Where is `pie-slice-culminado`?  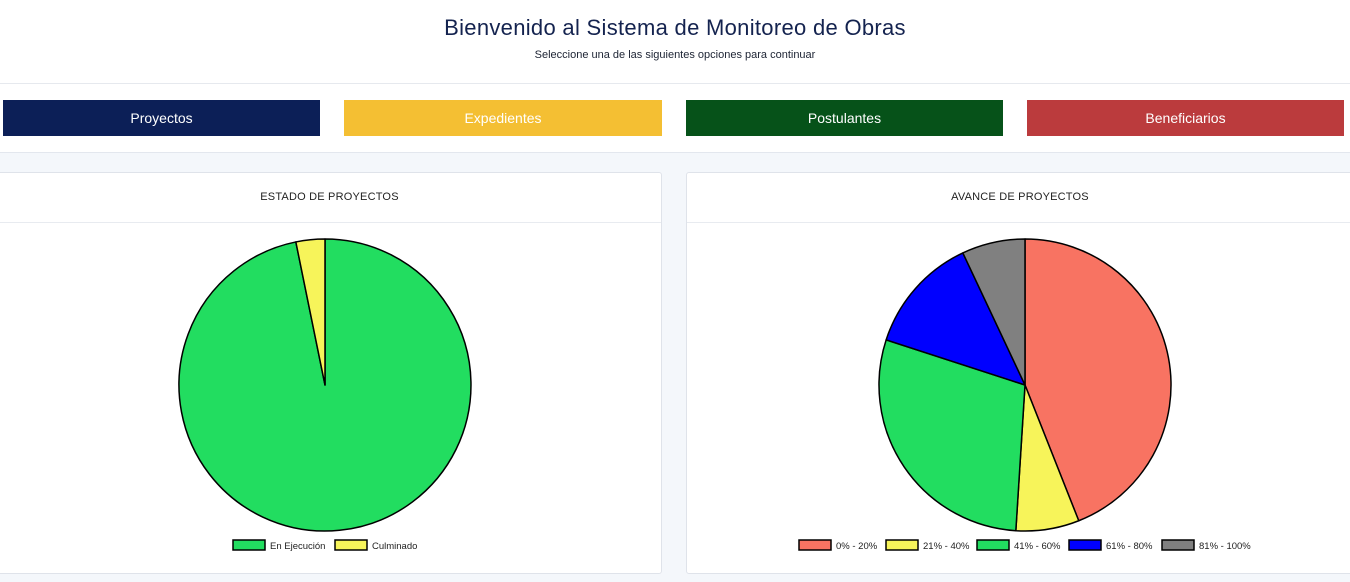
pie-slice-culminado is located at coordinates (310, 312).